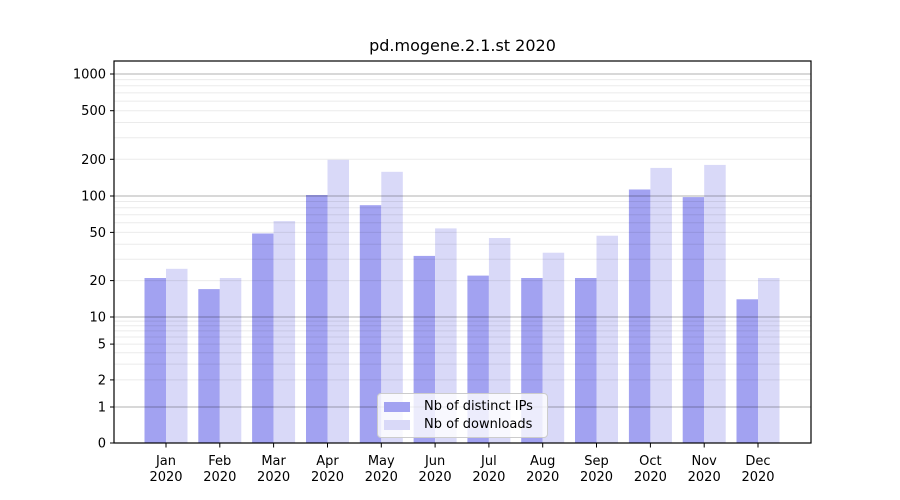  What do you see at coordinates (317, 319) in the screenshot?
I see `bar-ips-apr` at bounding box center [317, 319].